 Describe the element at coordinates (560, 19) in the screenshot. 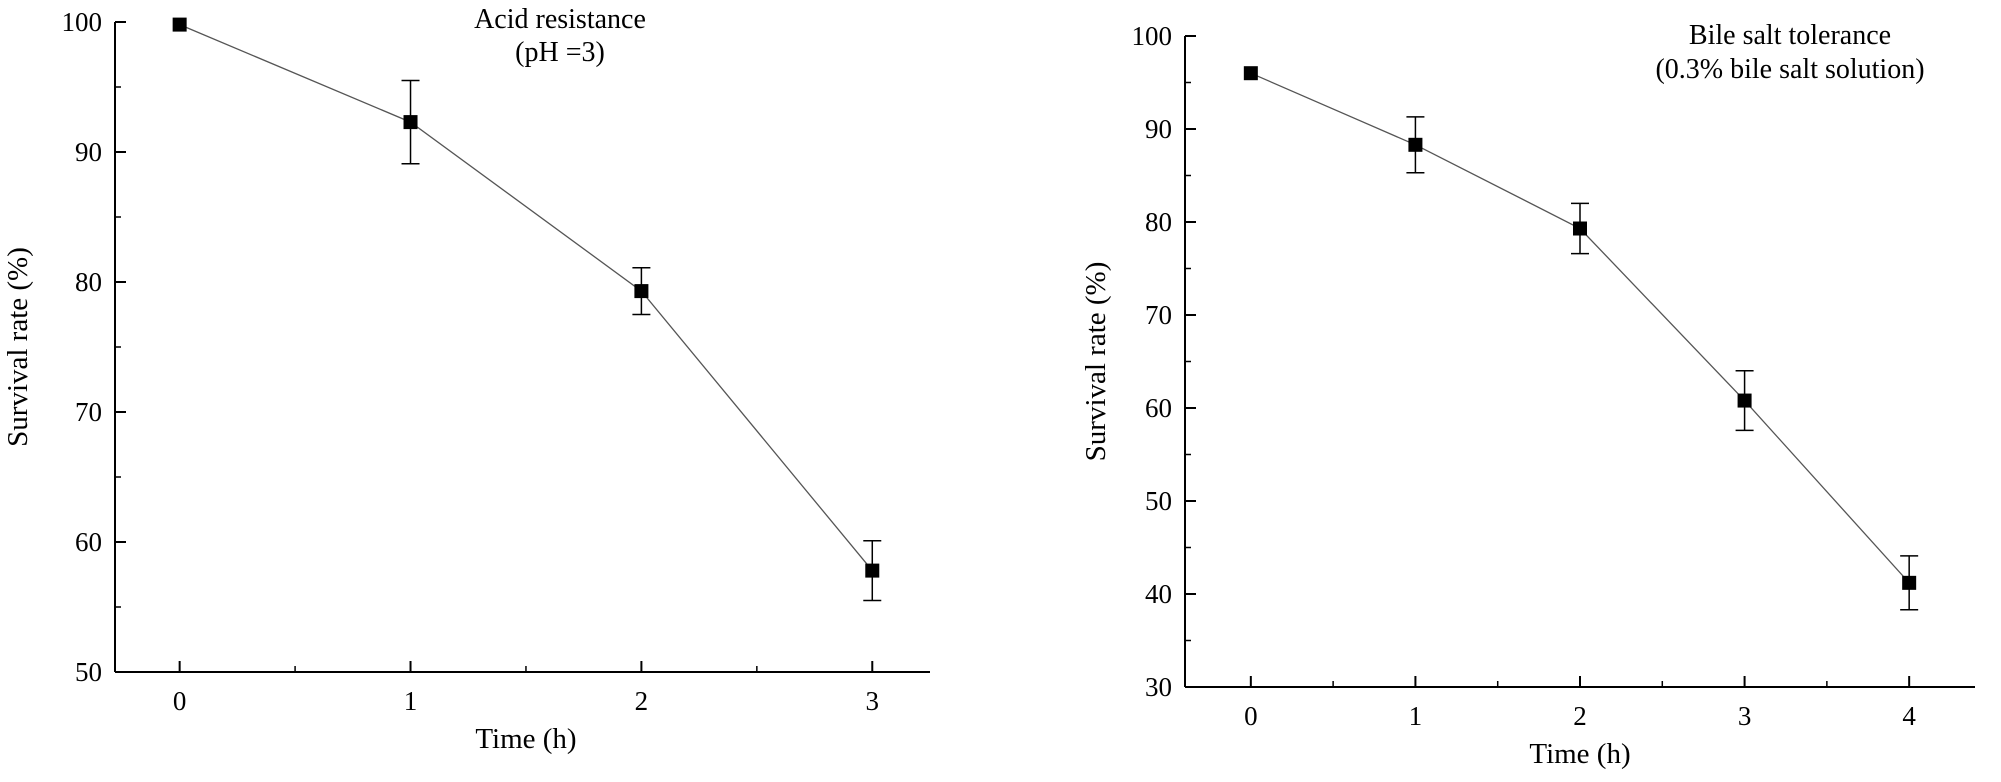

I see `chart-title: Acid resistance` at that location.